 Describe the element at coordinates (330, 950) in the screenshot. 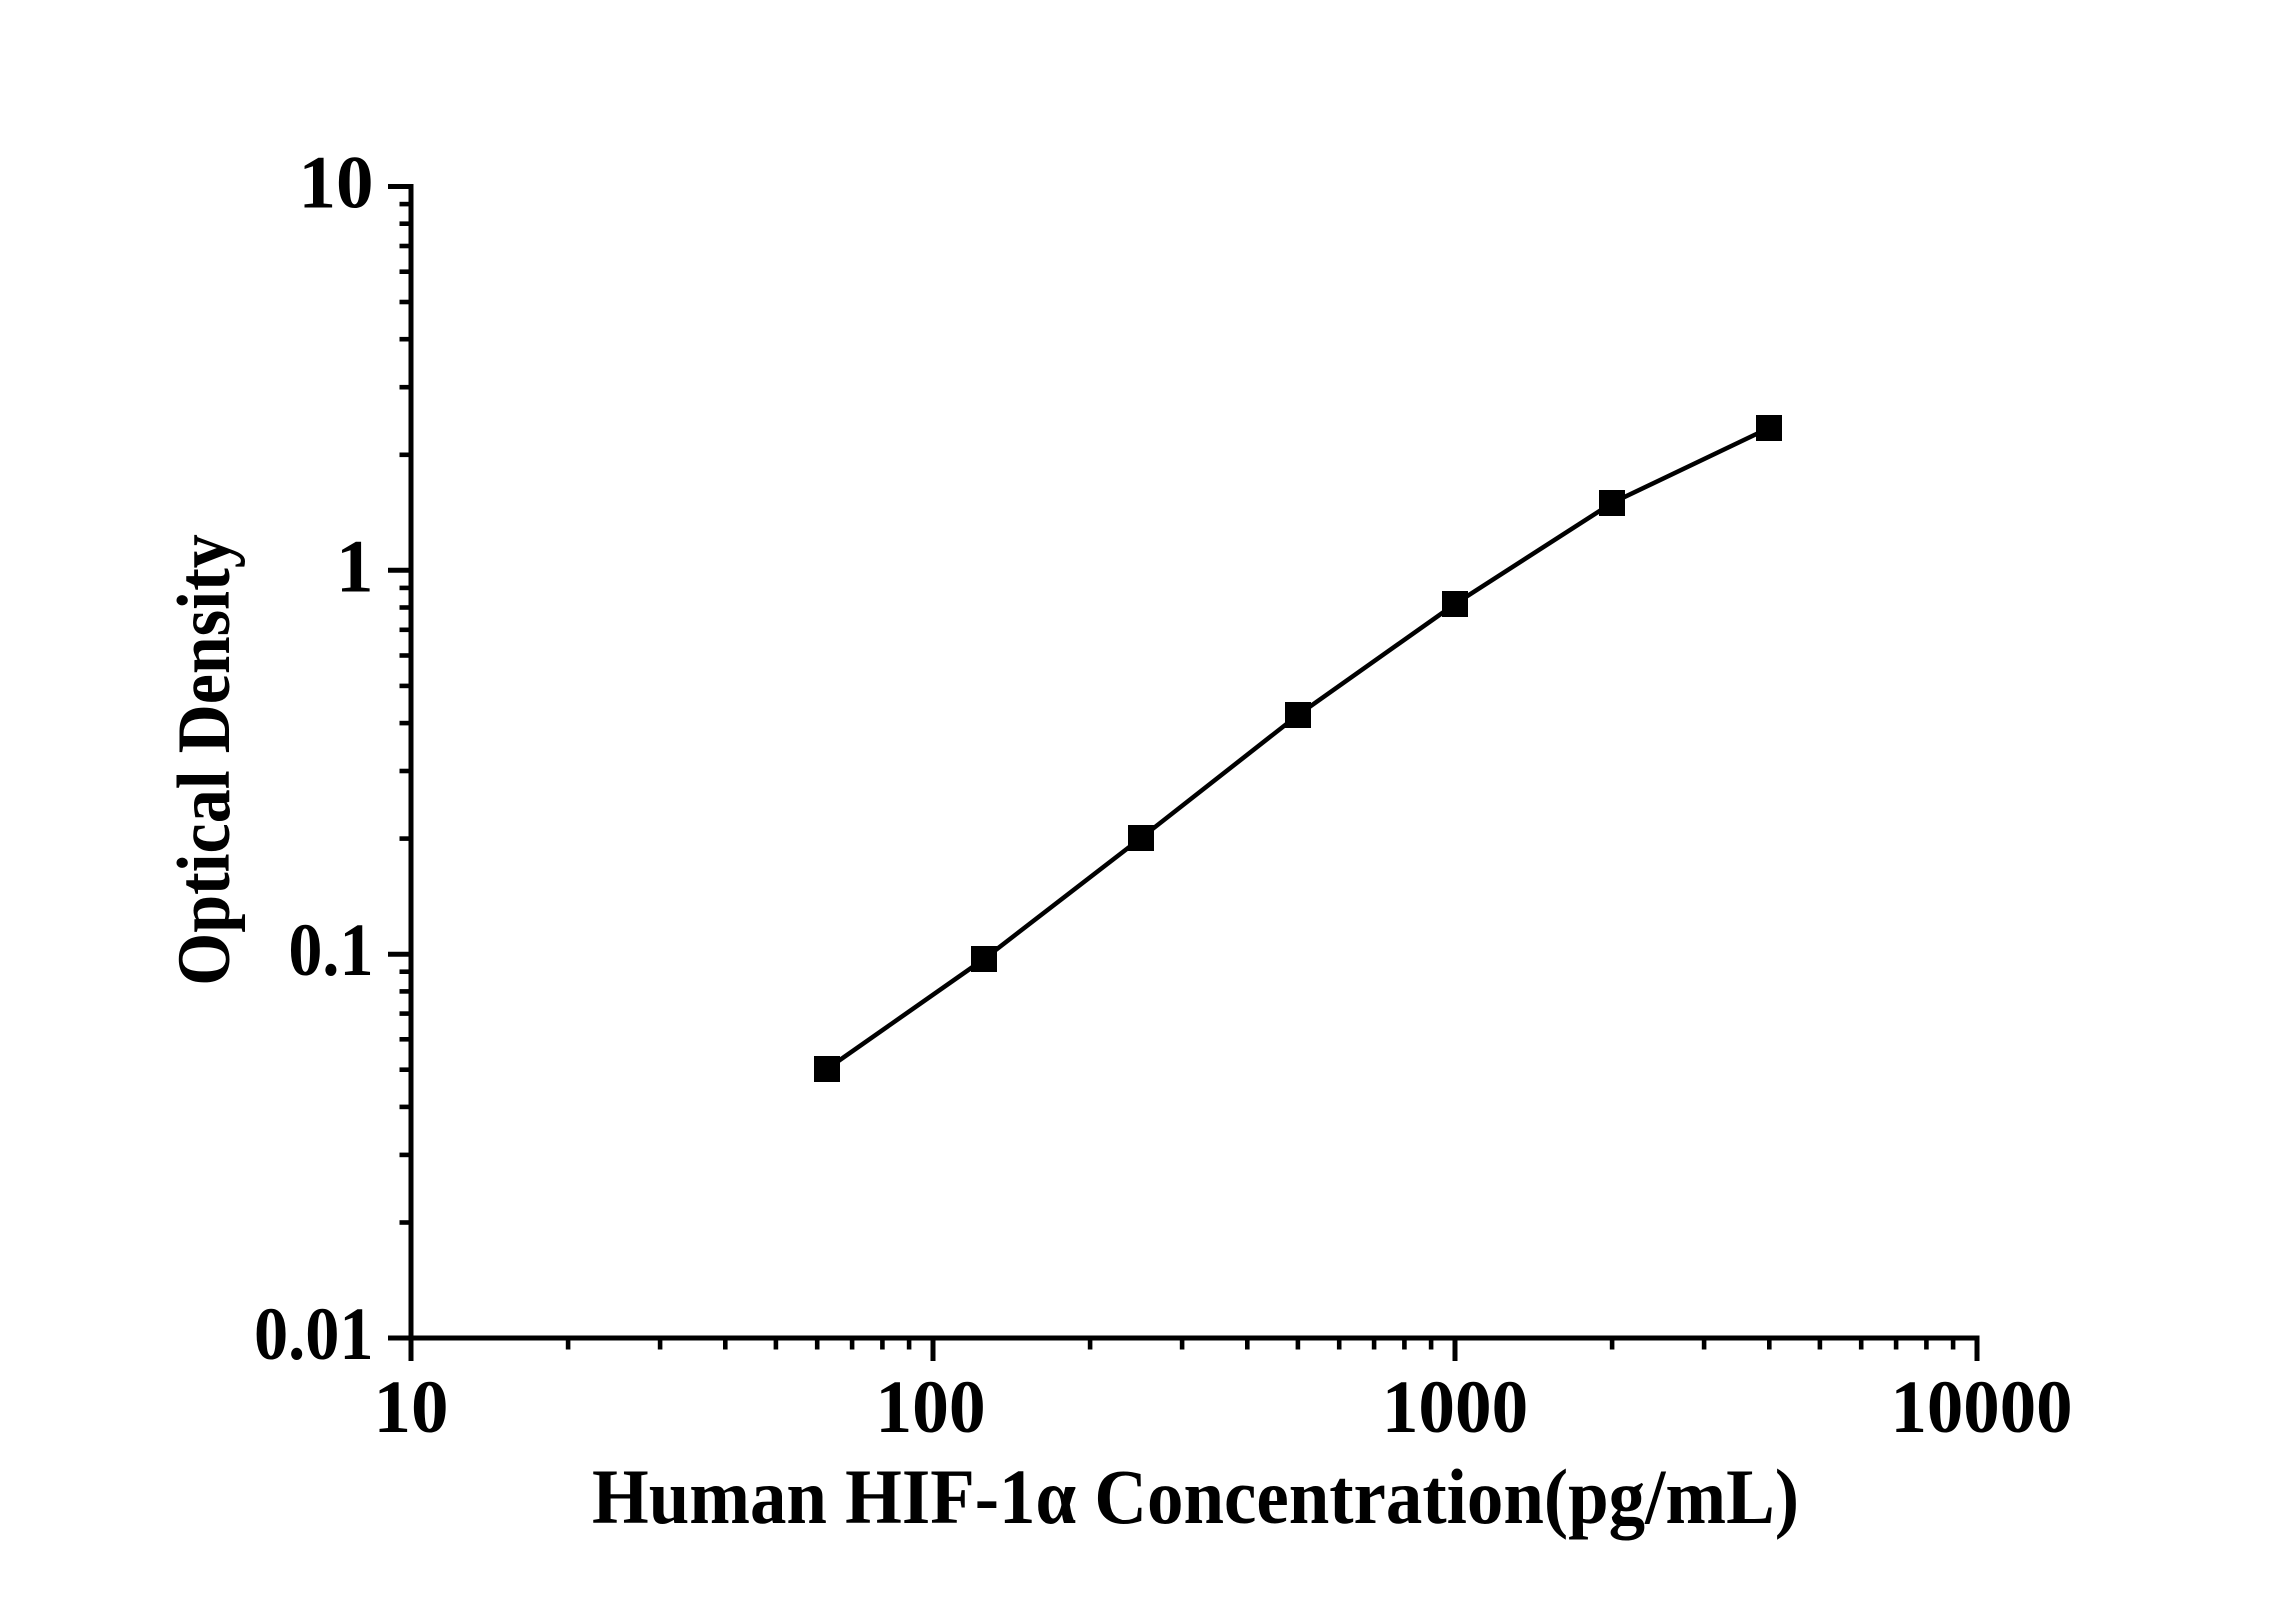

I see `svg-text: 0.1` at that location.